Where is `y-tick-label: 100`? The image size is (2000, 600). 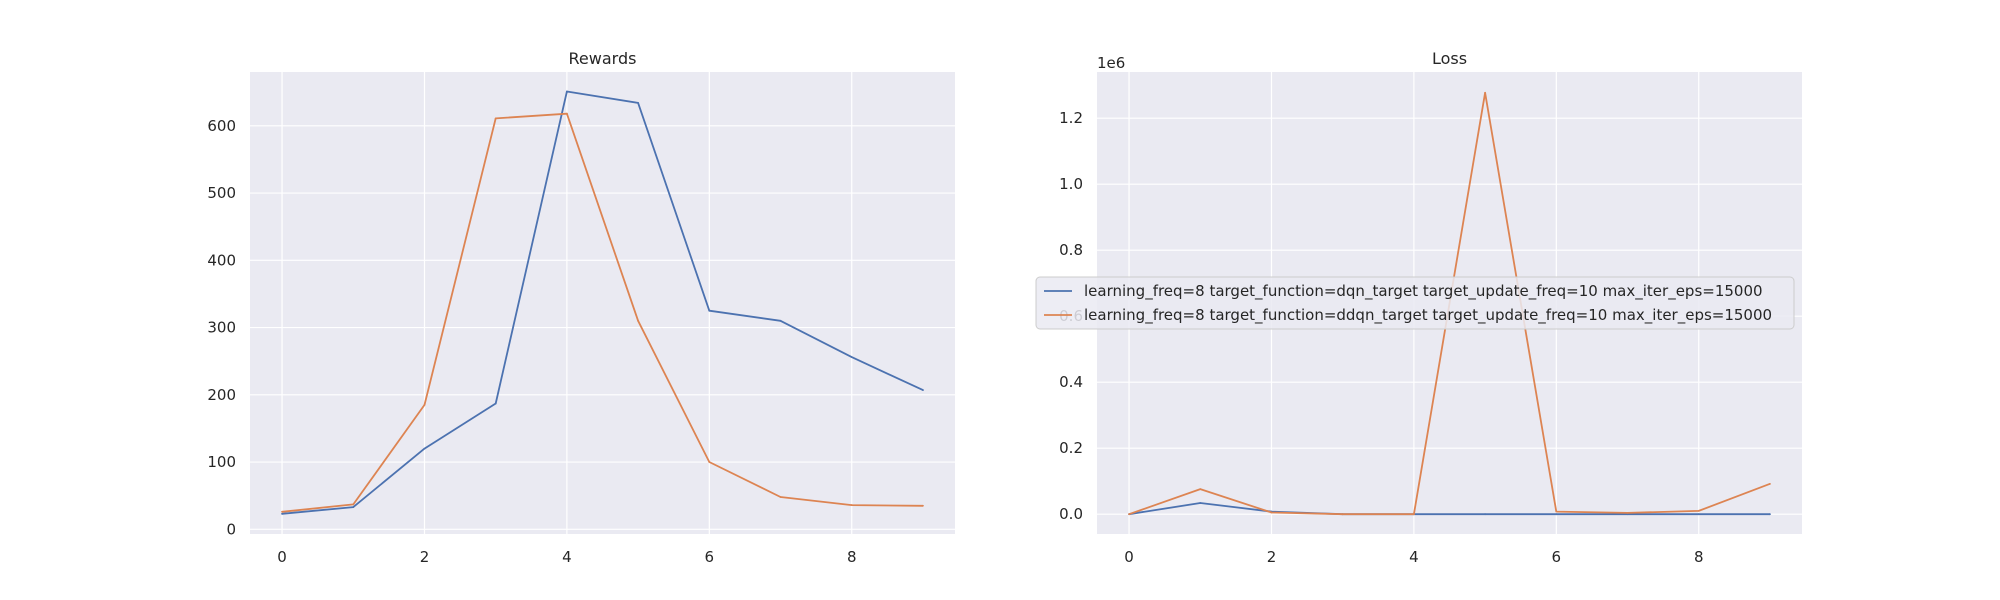
y-tick-label: 100 is located at coordinates (221, 462).